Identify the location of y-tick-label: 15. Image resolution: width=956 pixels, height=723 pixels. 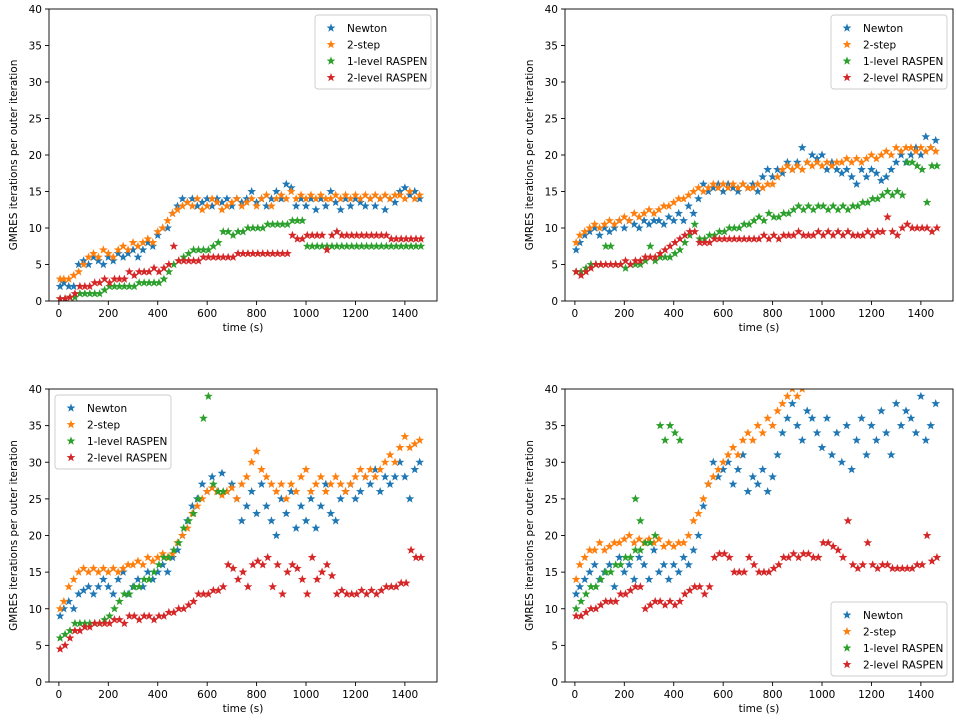
(551, 573).